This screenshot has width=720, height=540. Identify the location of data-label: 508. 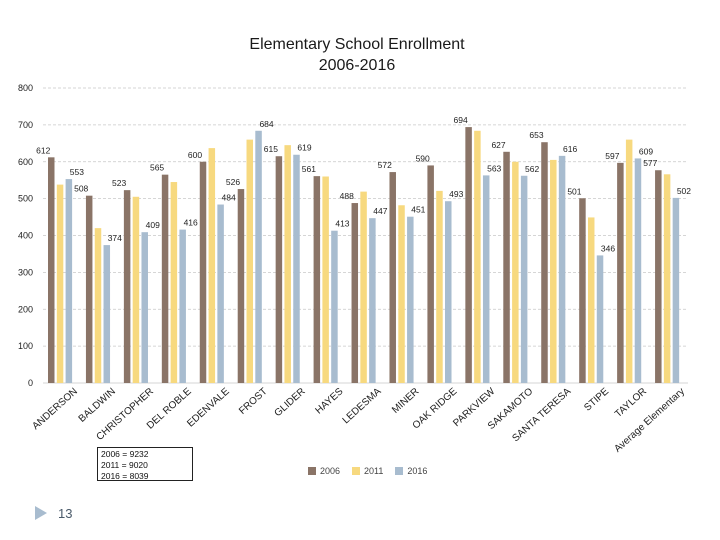
(81, 189).